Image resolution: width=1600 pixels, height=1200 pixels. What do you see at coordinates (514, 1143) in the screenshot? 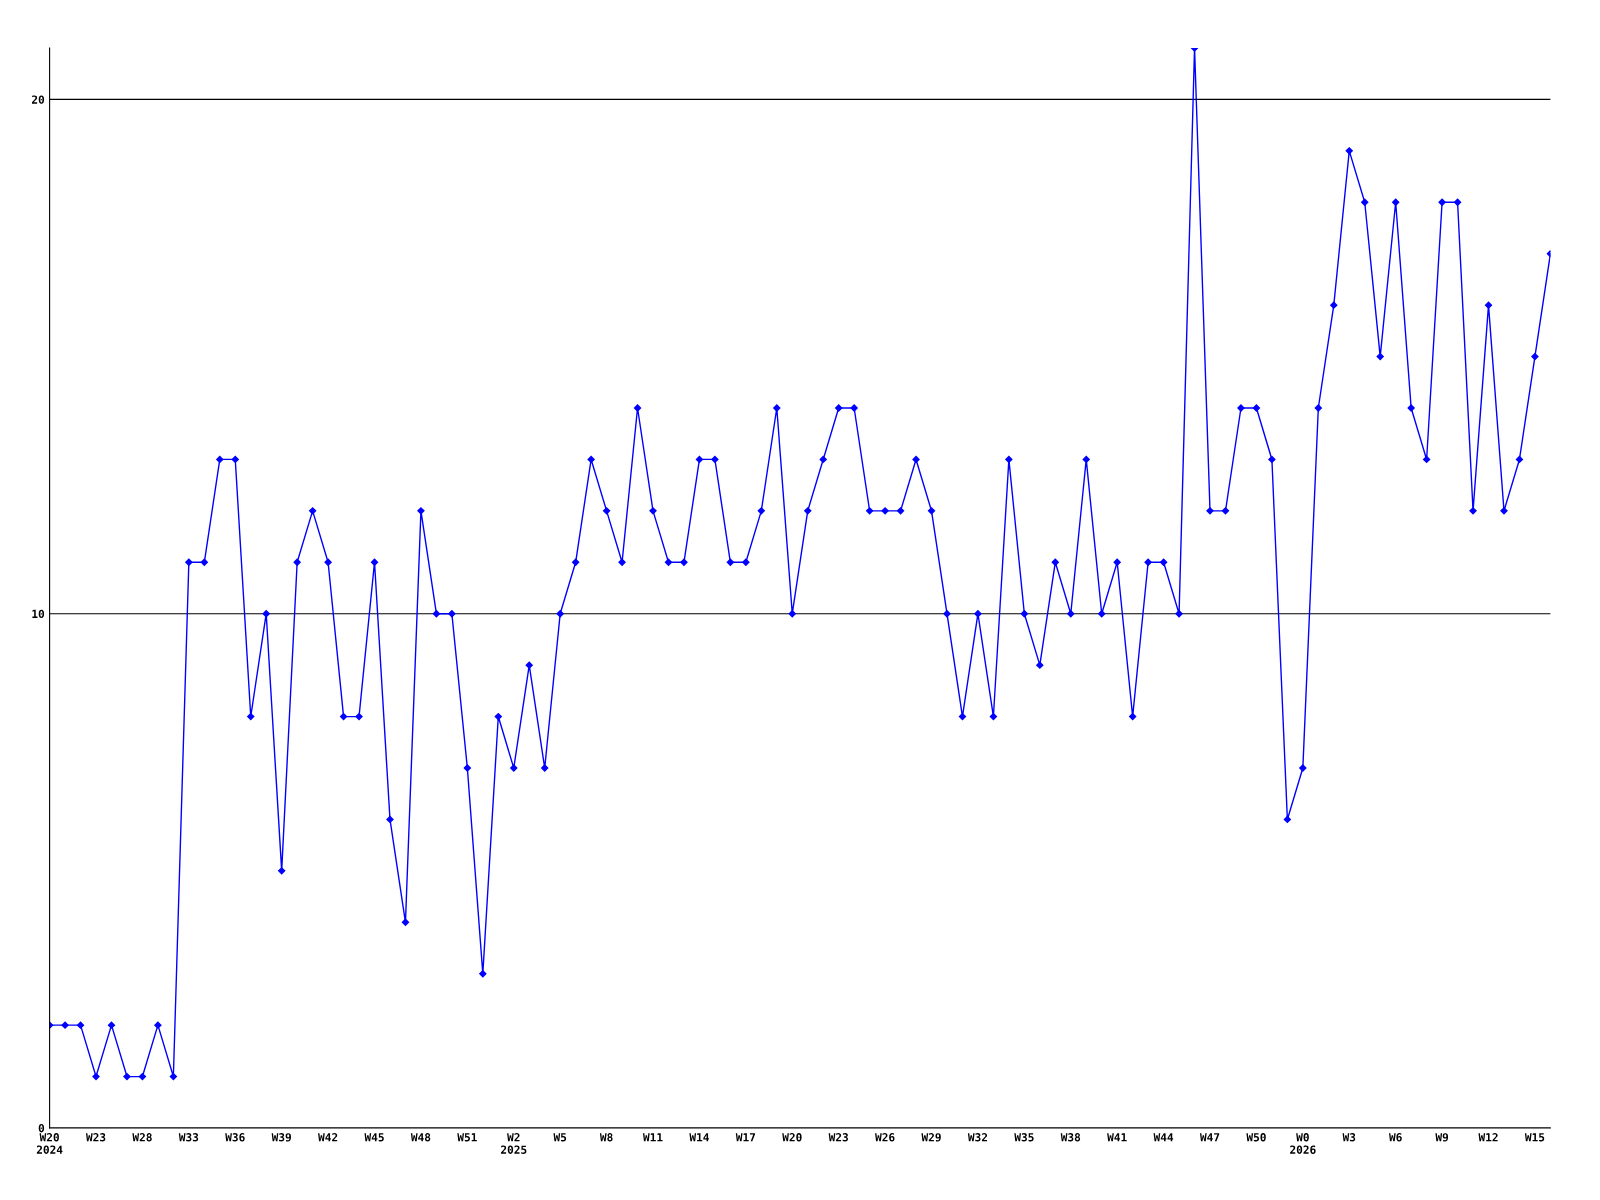
I see `x-tick-label: W2 2025` at bounding box center [514, 1143].